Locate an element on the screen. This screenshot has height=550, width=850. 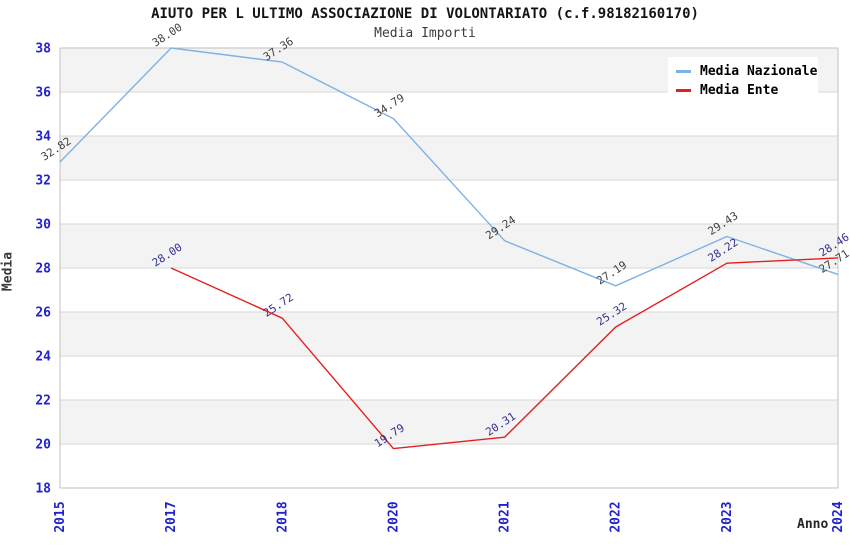
svg-text: 28 is located at coordinates (43, 269).